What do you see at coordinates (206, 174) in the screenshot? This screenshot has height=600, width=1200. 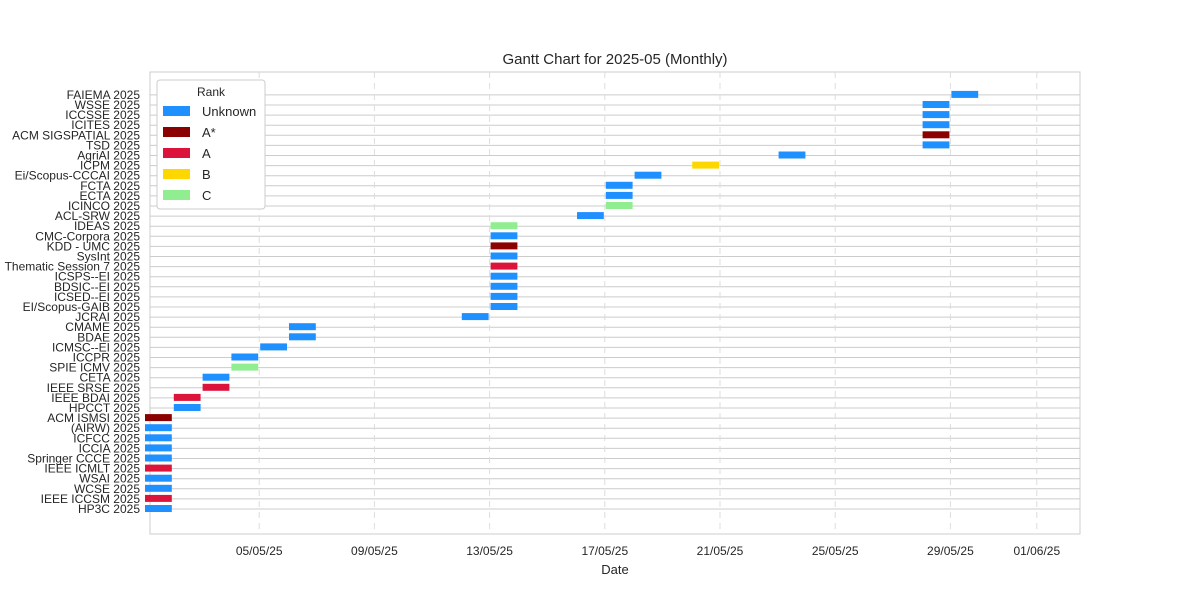 I see `legend-label: B` at bounding box center [206, 174].